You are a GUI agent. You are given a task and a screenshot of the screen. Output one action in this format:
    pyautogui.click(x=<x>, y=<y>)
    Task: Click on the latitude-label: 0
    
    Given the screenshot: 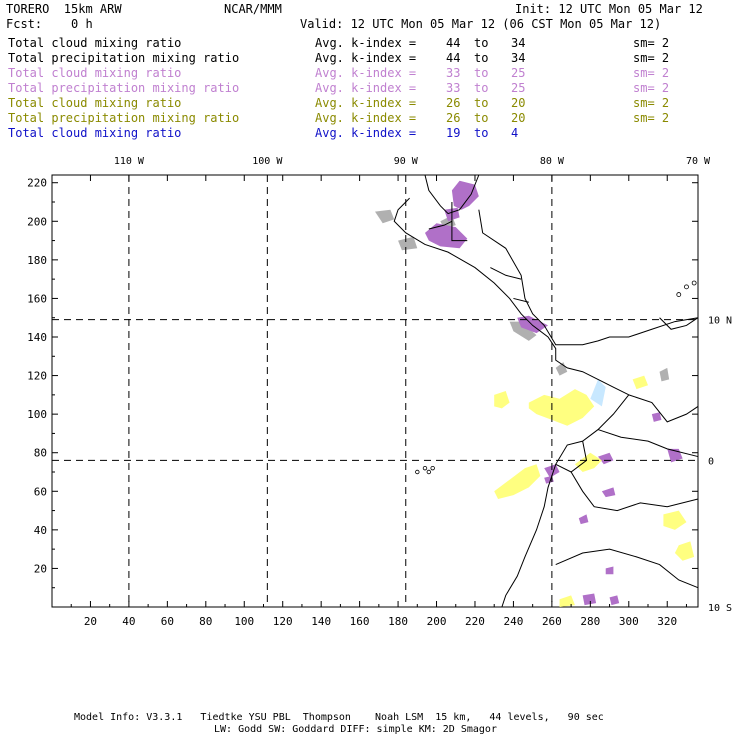 What is the action you would take?
    pyautogui.click(x=711, y=461)
    